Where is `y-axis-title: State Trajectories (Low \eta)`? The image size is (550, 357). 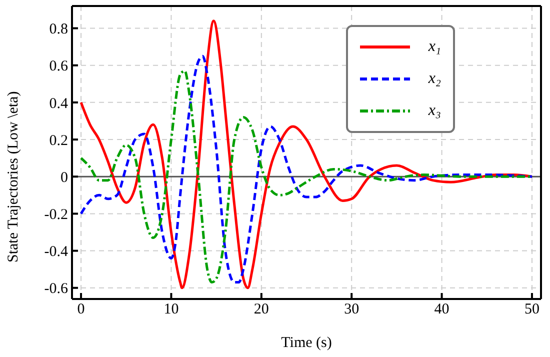 y-axis-title: State Trajectories (Low \eta) is located at coordinates (13, 176).